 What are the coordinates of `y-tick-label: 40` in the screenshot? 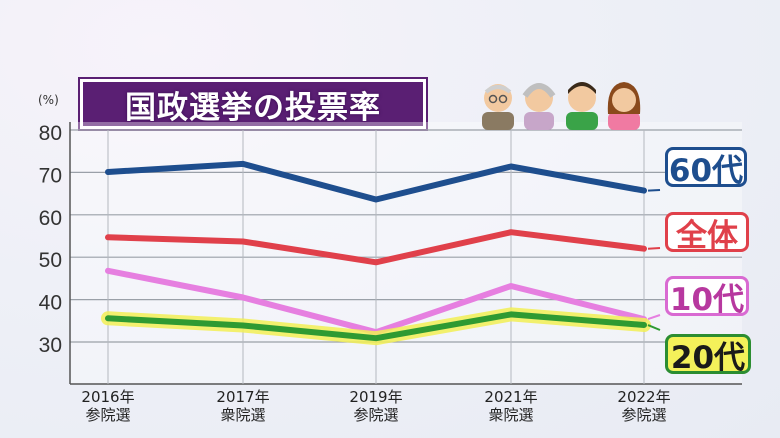 It's located at (50, 303).